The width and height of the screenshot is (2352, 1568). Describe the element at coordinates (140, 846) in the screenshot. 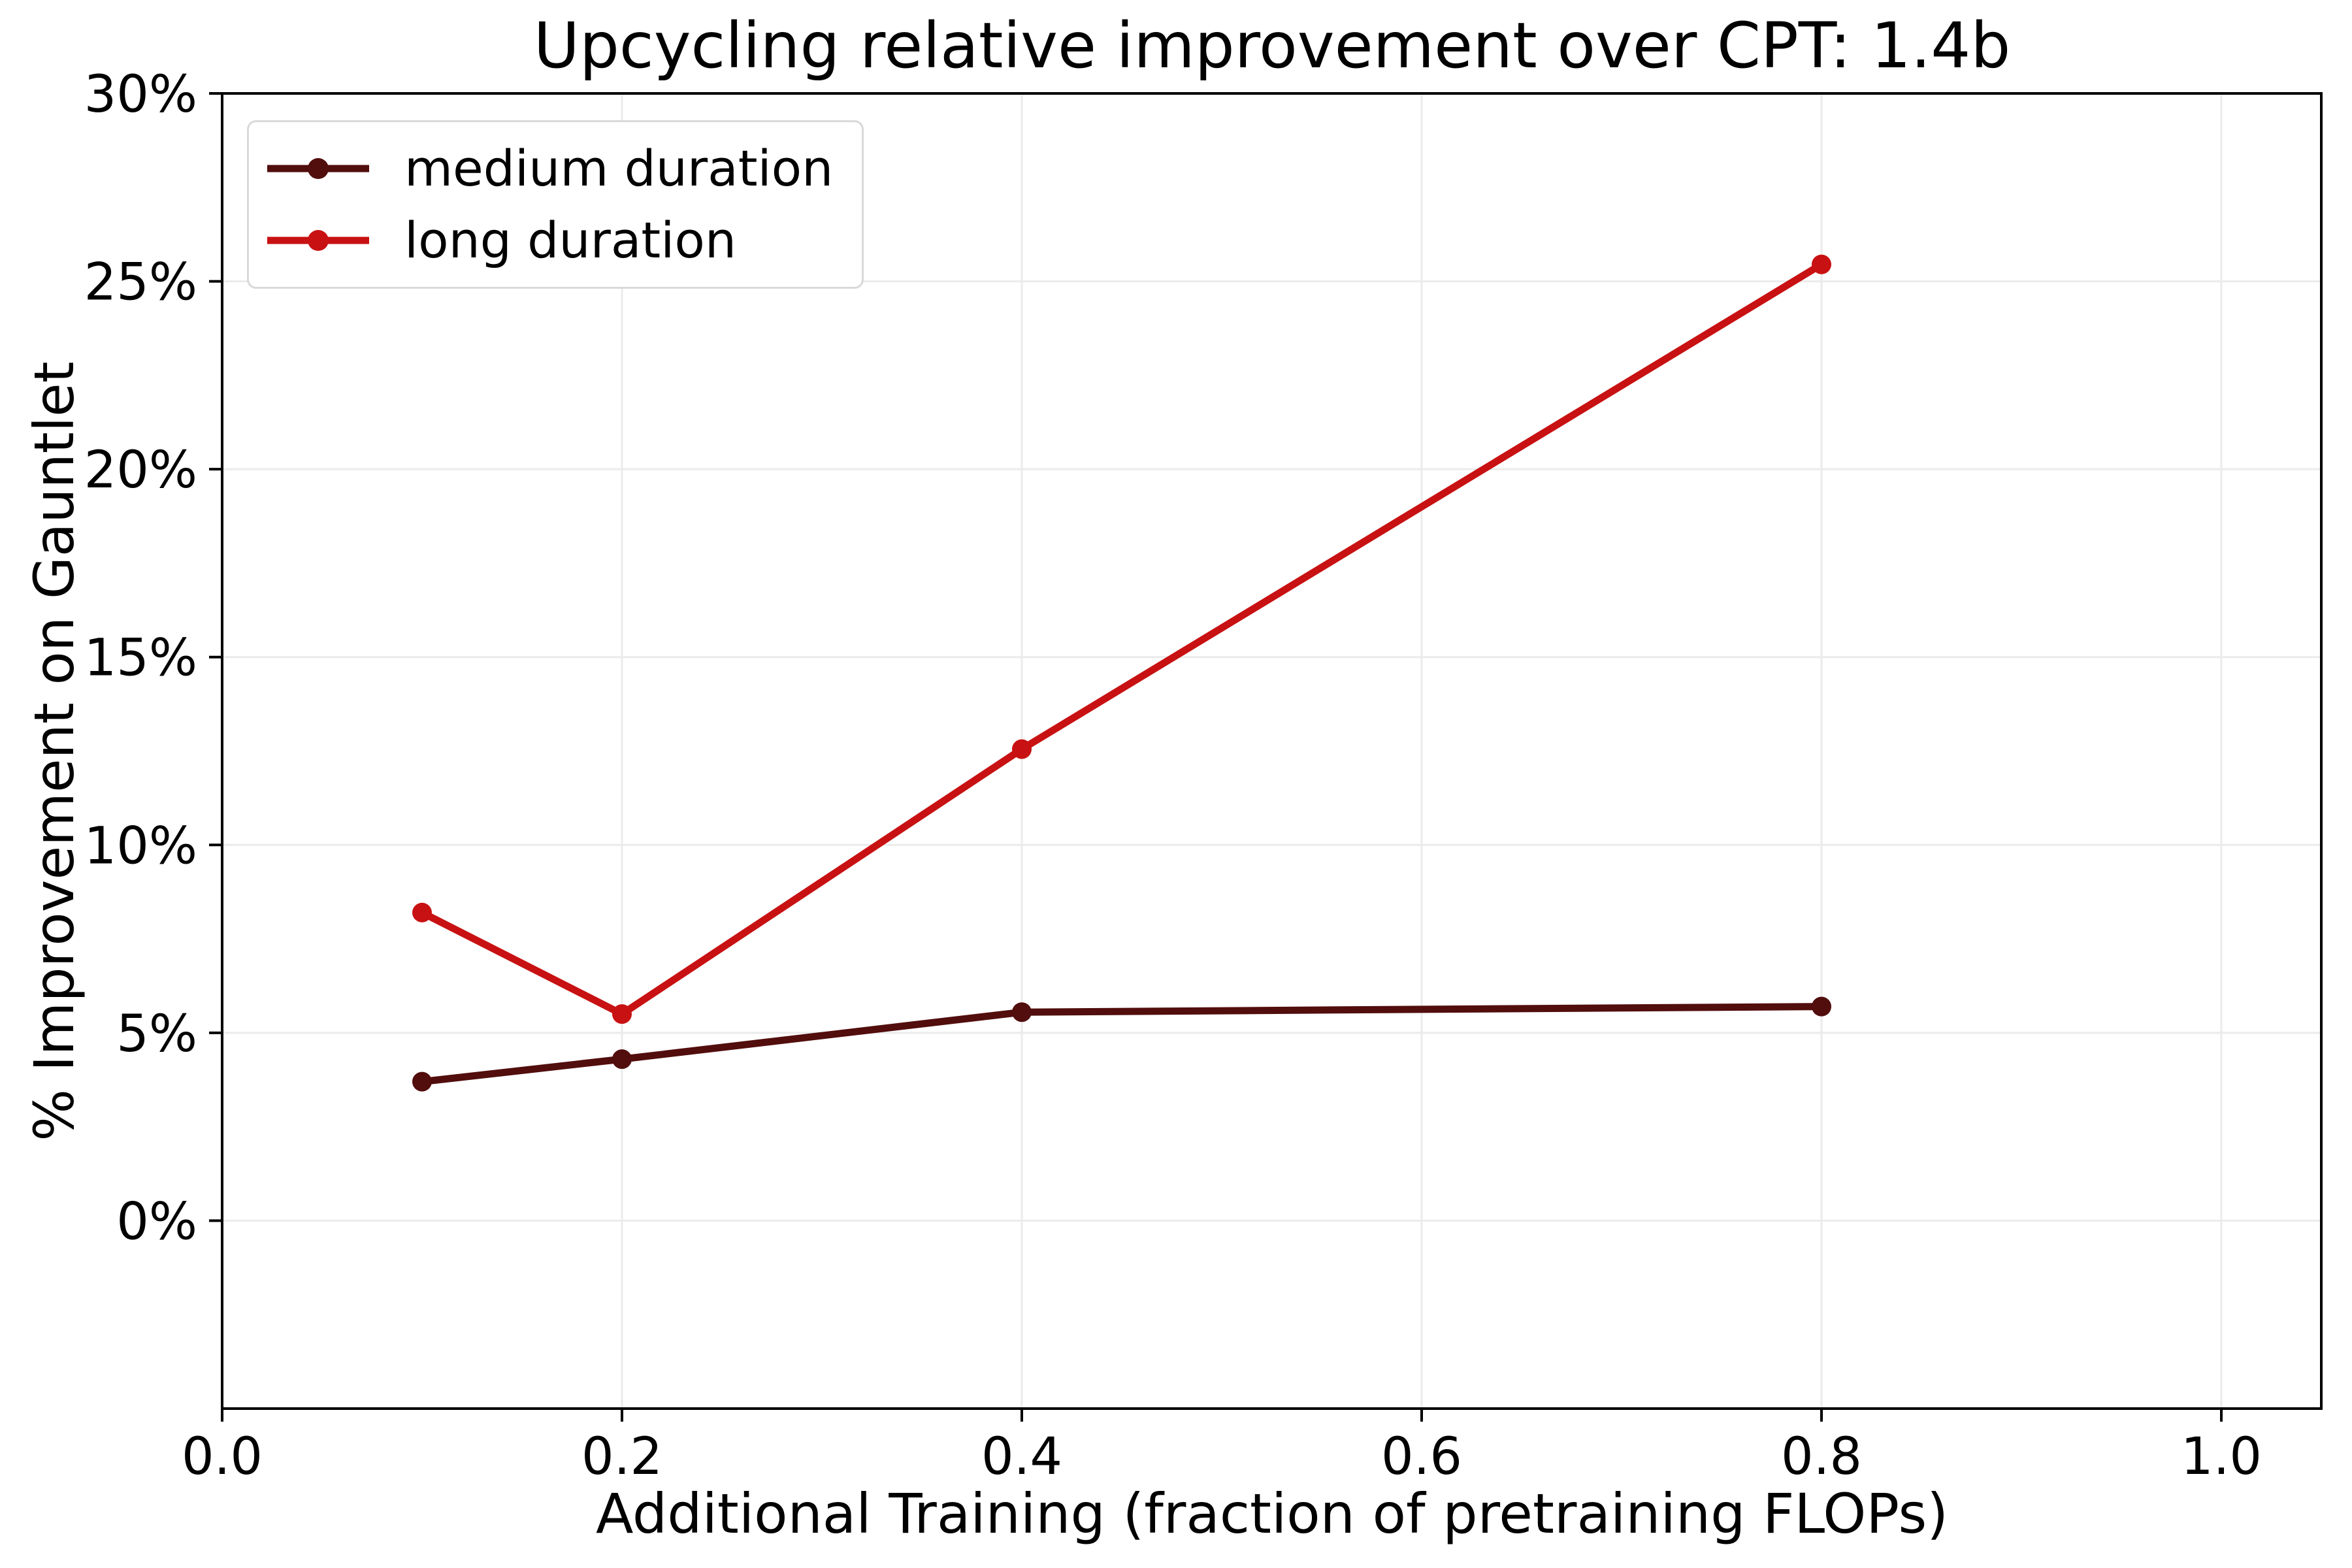

I see `y-tick-label: 10%` at that location.